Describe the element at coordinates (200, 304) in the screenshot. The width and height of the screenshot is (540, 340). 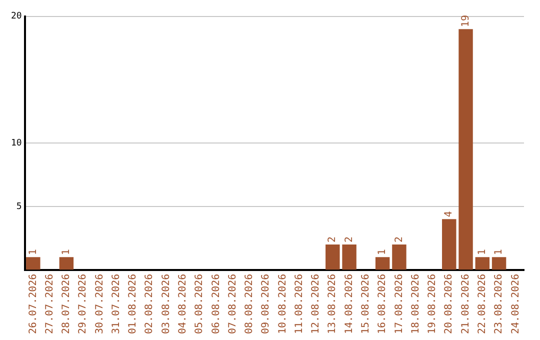
I see `x-tick-label: 05.08.2026` at that location.